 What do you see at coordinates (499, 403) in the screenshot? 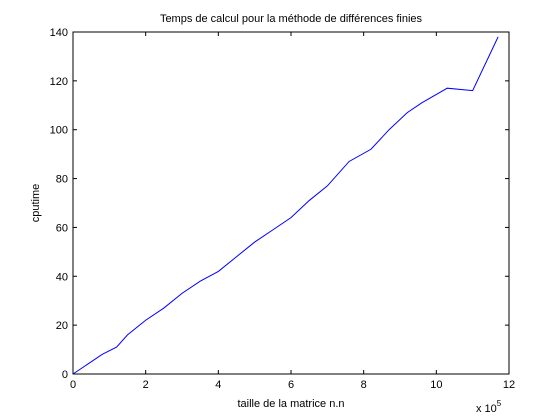
I see `x-multiplier-exponent: 5` at bounding box center [499, 403].